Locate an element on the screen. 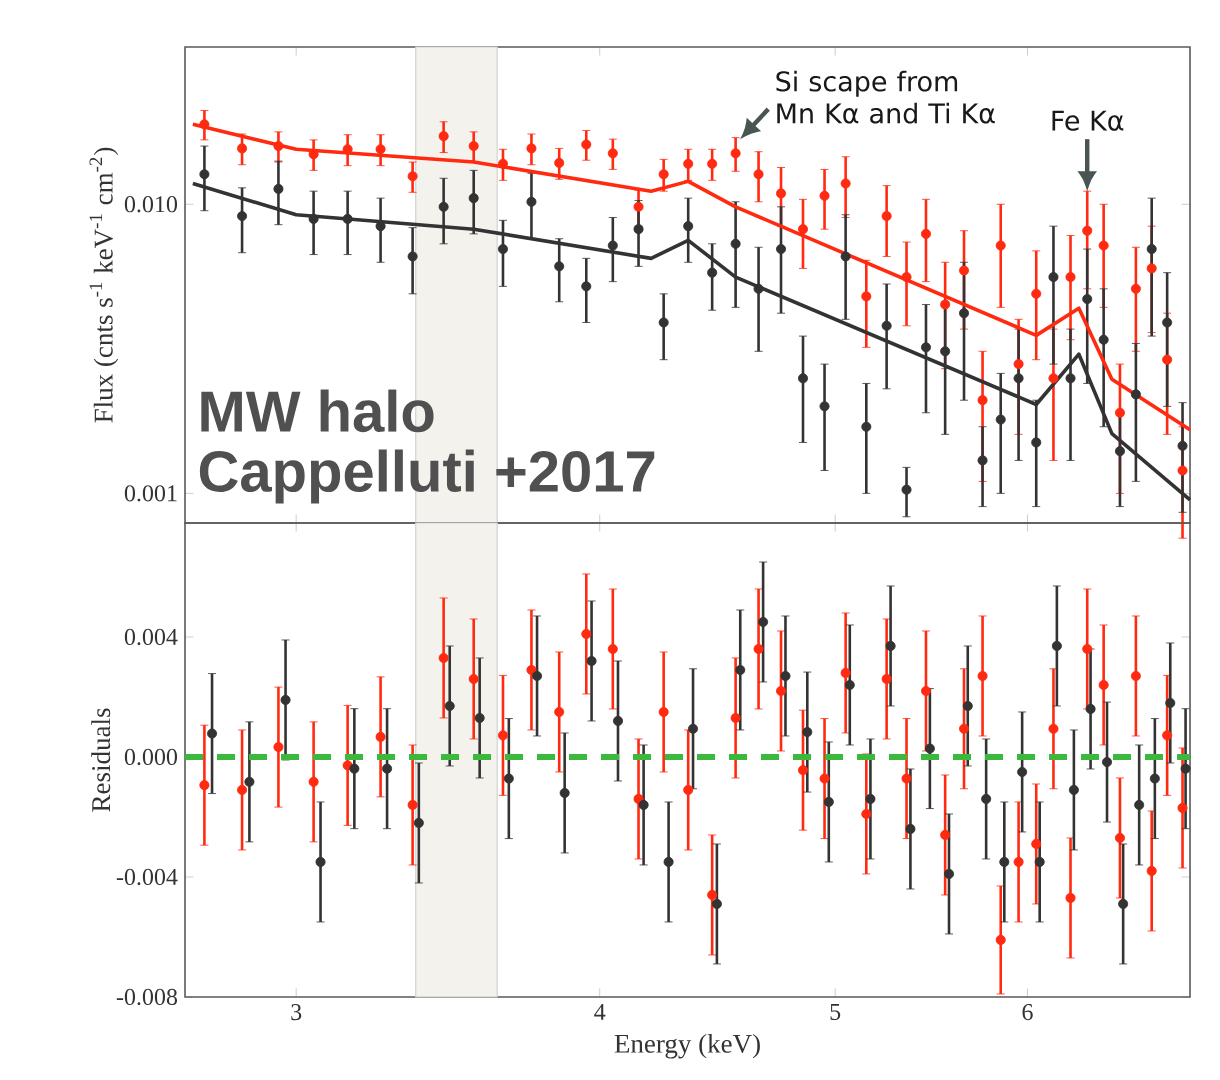  y-tick-label: 0.004 is located at coordinates (151, 637).